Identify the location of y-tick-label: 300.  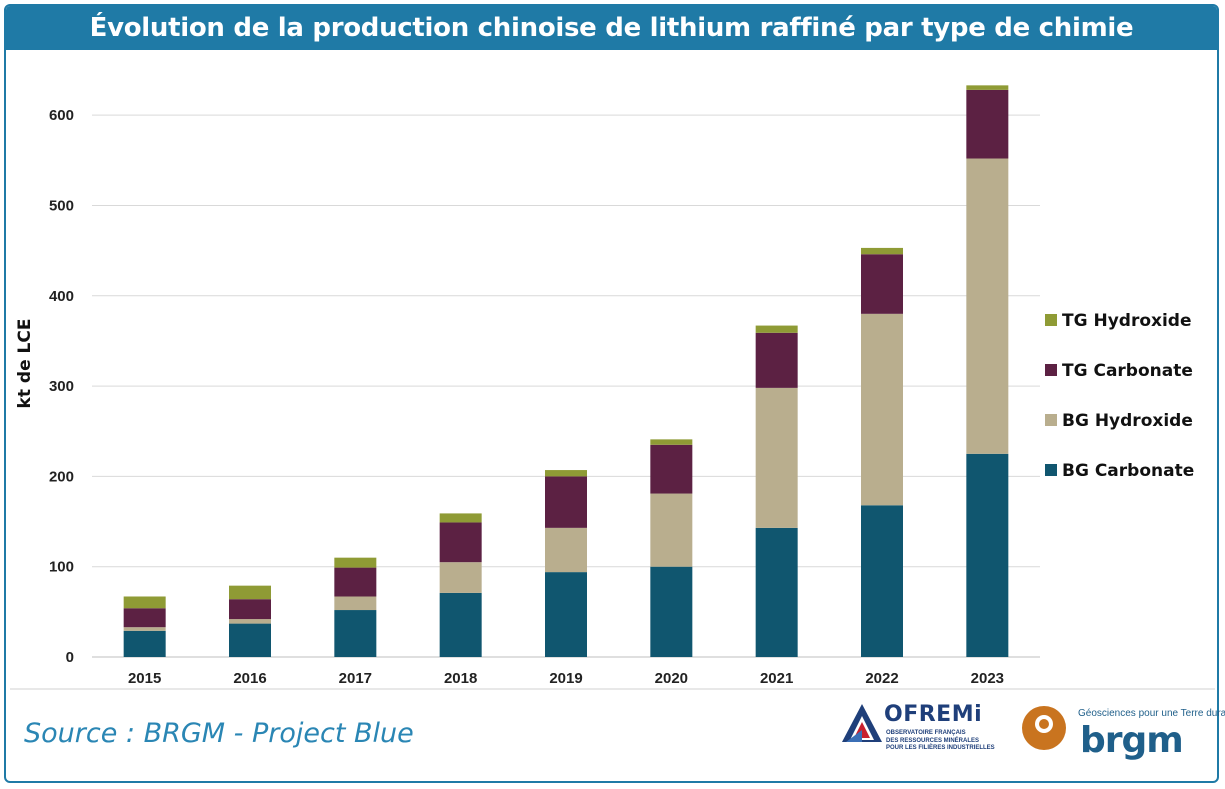
(61, 386).